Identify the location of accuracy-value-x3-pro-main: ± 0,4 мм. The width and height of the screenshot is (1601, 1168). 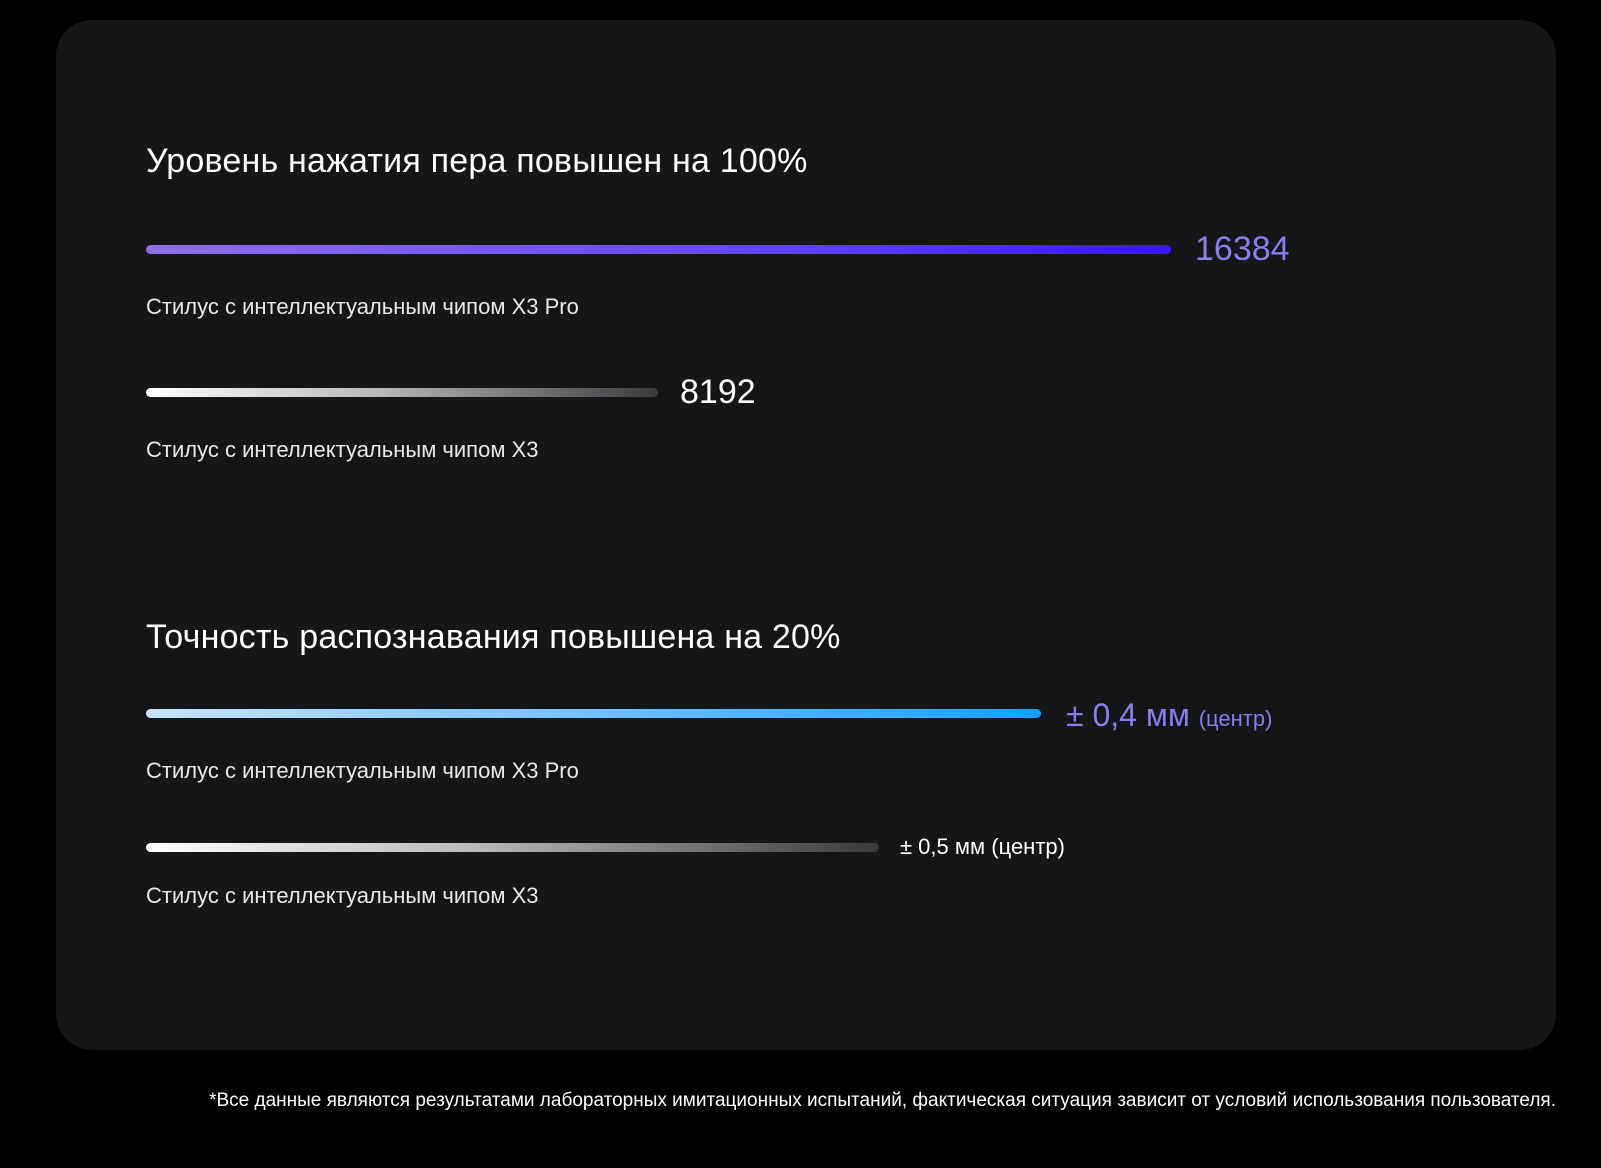
(1128, 715).